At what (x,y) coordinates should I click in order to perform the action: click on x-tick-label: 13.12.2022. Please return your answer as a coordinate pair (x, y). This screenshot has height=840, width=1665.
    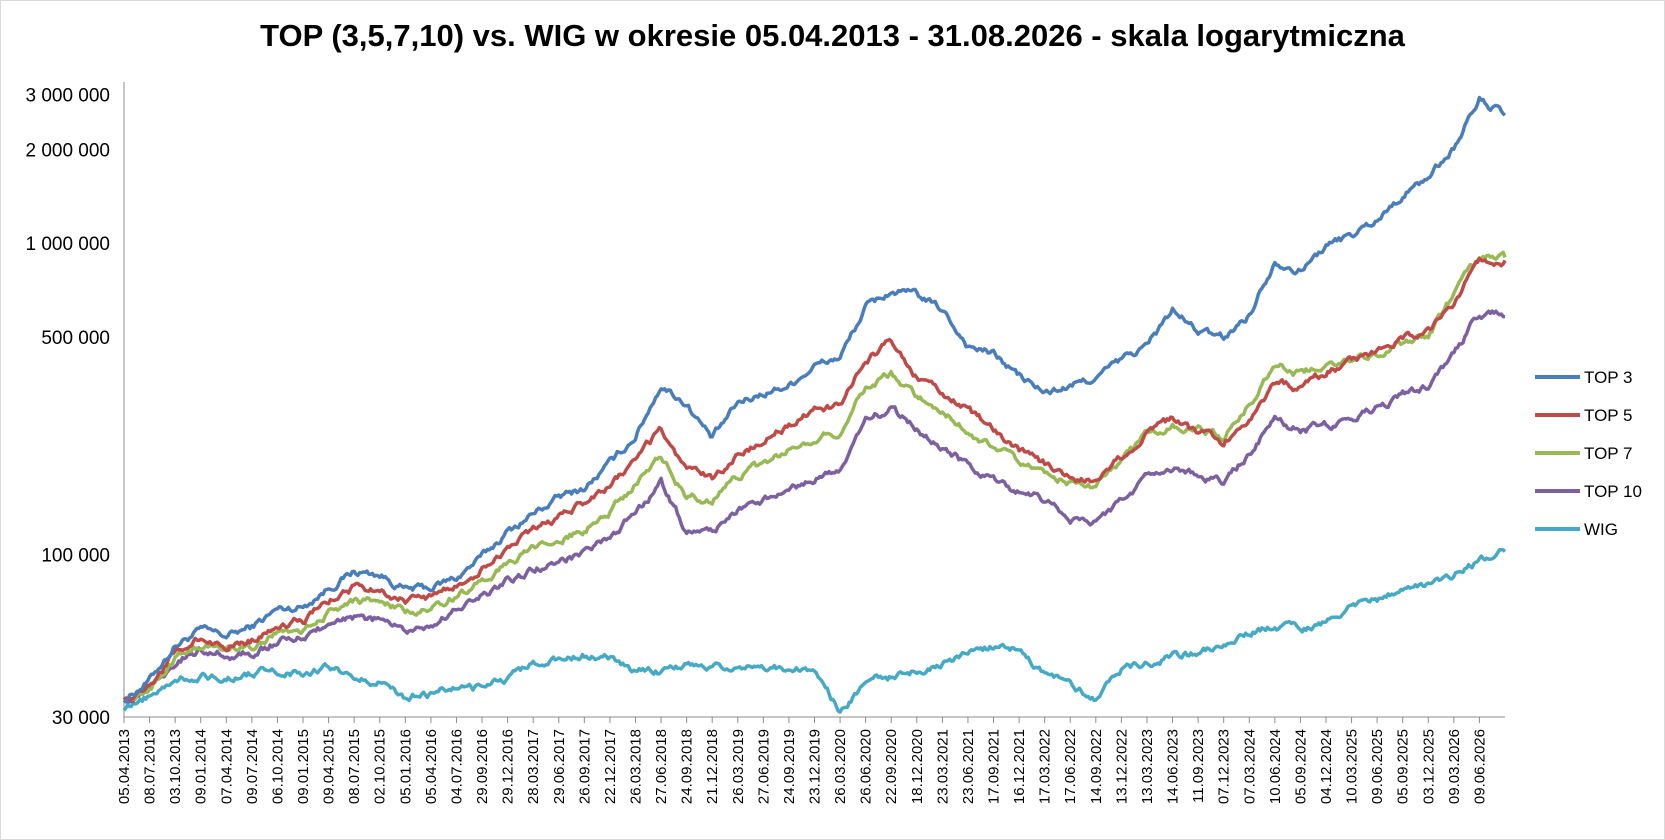
    Looking at the image, I should click on (1121, 766).